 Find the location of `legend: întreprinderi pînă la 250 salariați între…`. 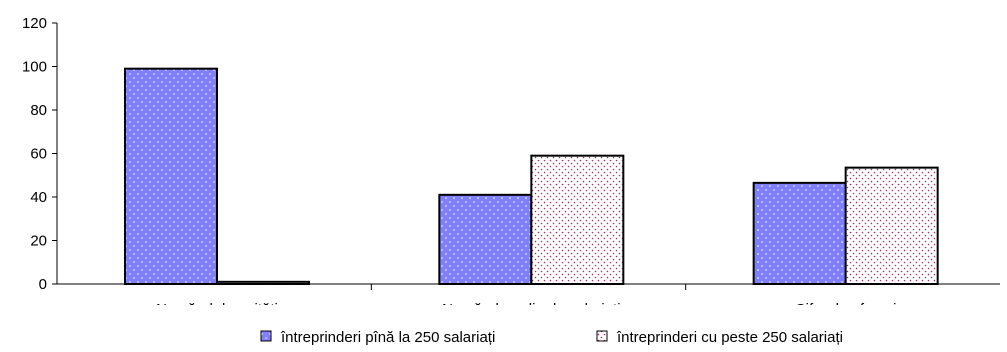

legend: întreprinderi pînă la 250 salariați între… is located at coordinates (551, 337).